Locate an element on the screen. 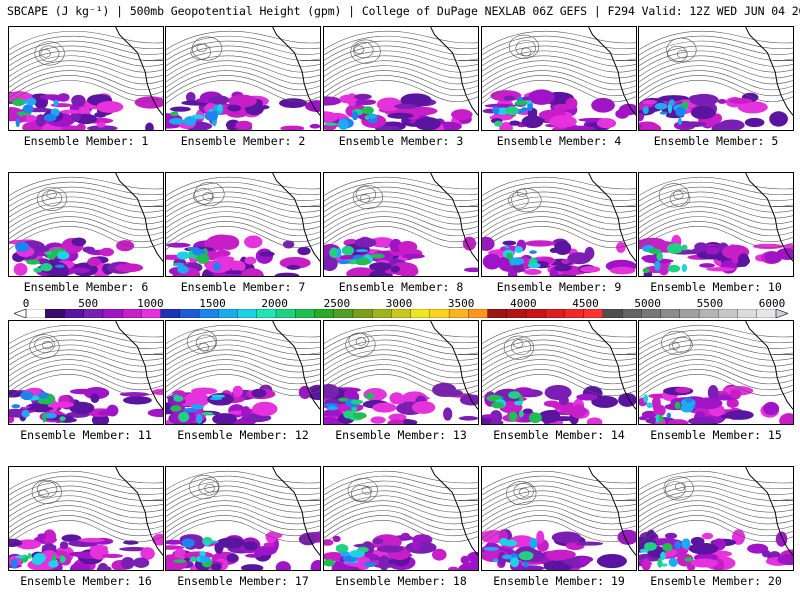 The image size is (800, 600). ensemble-member-caption: Ensemble Member: 2 is located at coordinates (243, 141).